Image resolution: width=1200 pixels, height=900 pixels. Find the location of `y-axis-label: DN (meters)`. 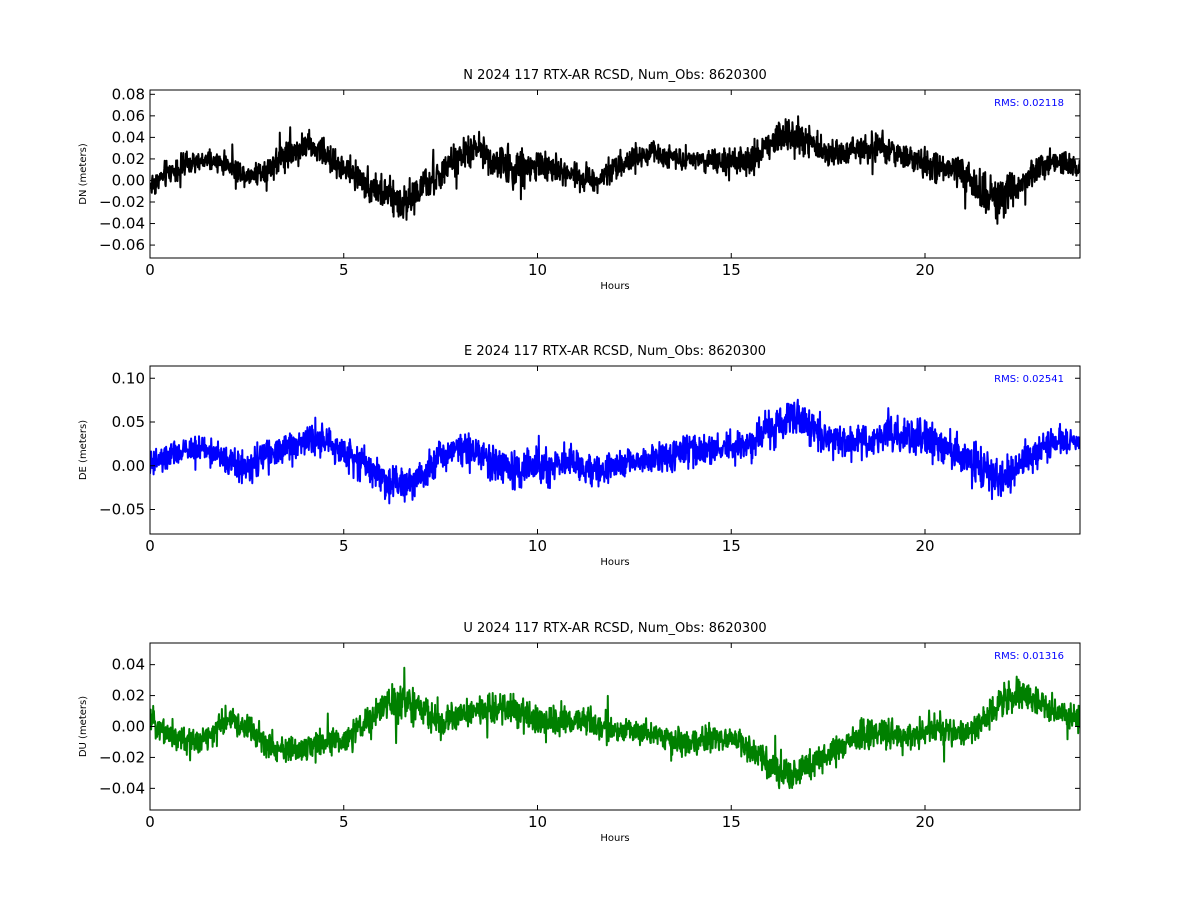

y-axis-label: DN (meters) is located at coordinates (83, 174).